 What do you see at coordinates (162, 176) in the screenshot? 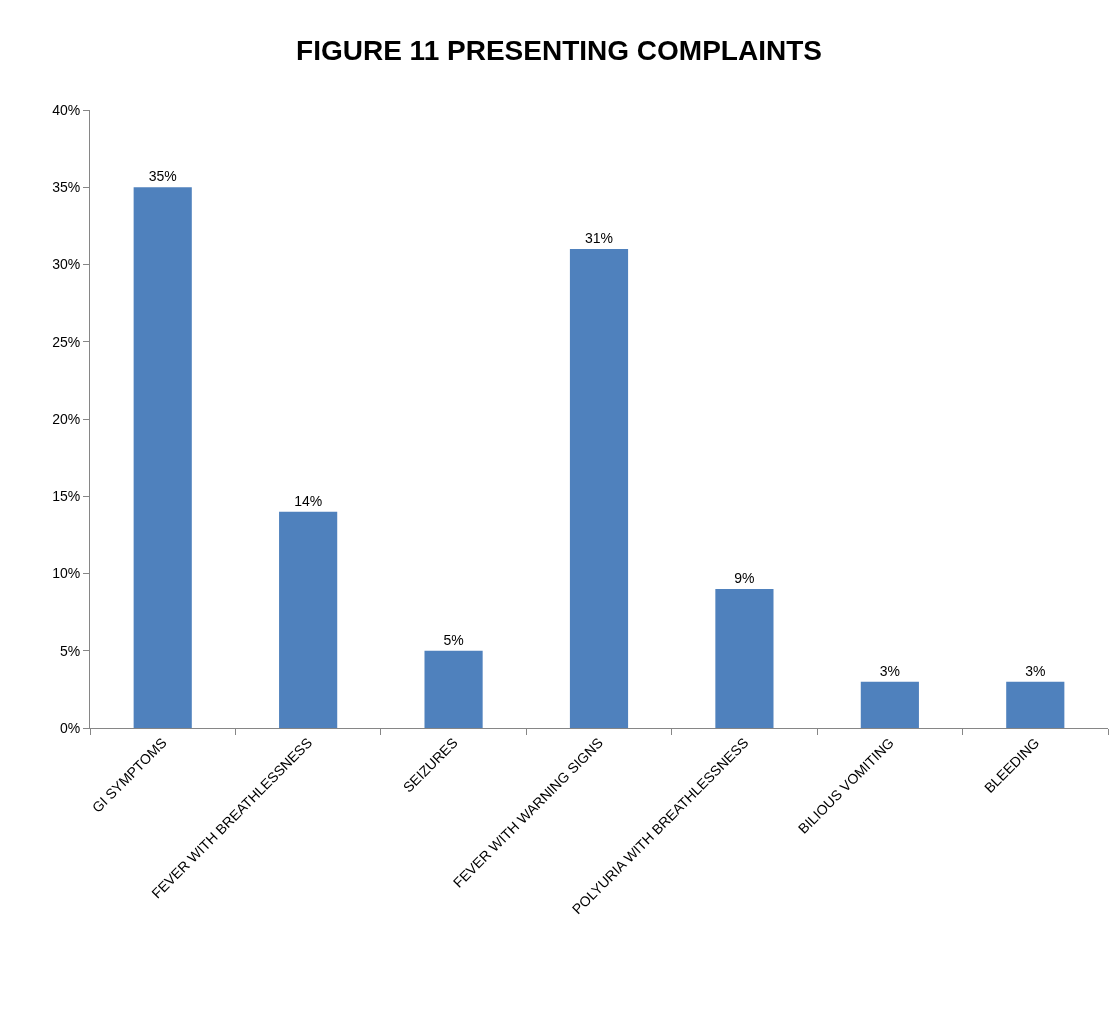
I see `data-label: 35%` at bounding box center [162, 176].